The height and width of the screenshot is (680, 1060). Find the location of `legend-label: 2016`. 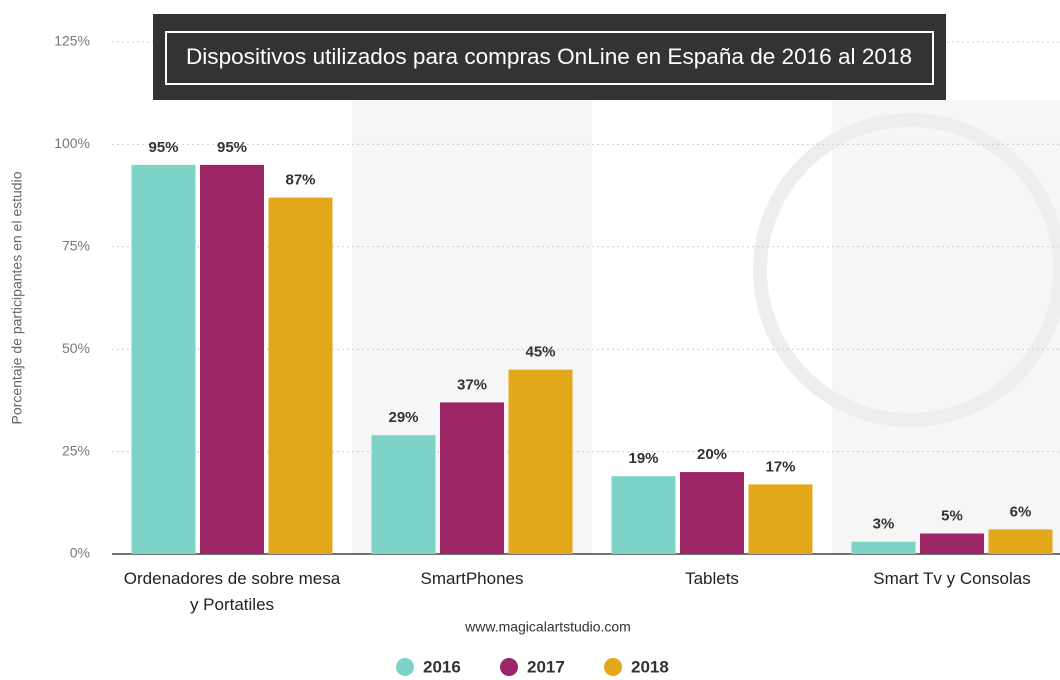

legend-label: 2016 is located at coordinates (442, 666).